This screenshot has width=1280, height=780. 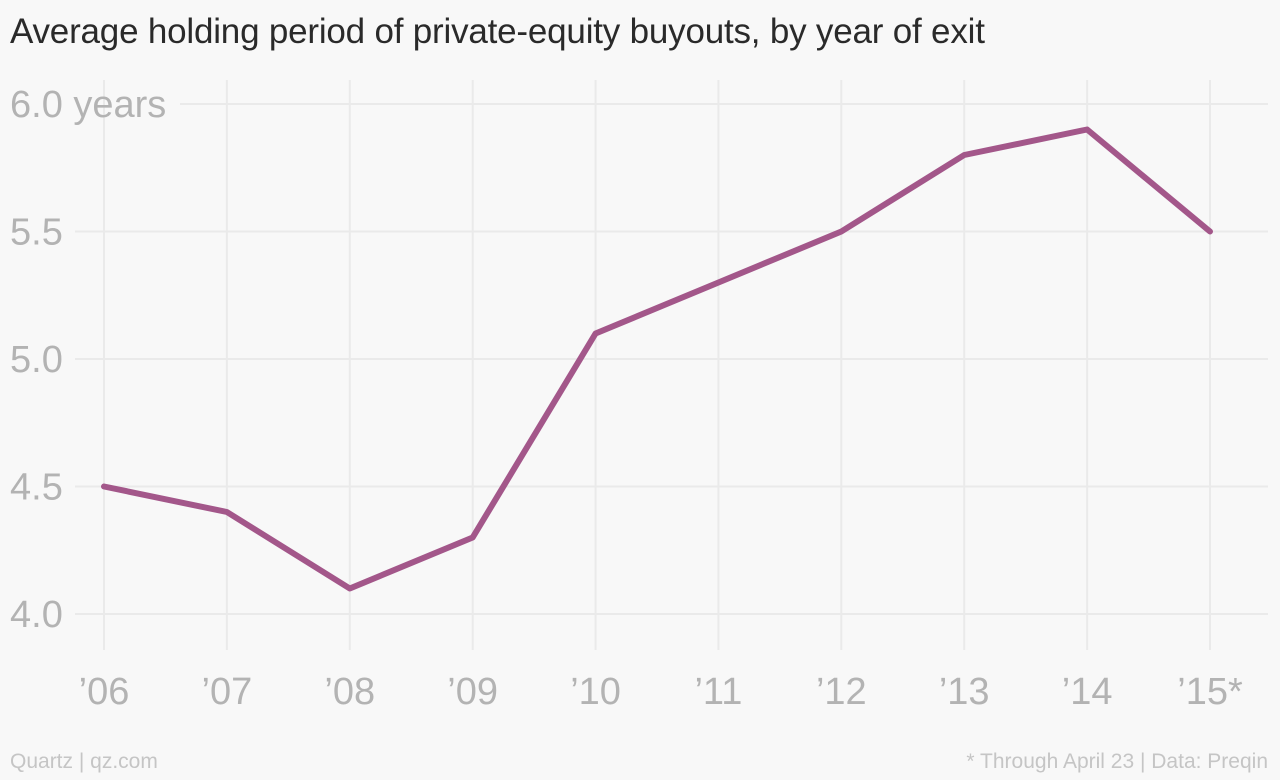 What do you see at coordinates (595, 692) in the screenshot?
I see `x-tick-label: ’10` at bounding box center [595, 692].